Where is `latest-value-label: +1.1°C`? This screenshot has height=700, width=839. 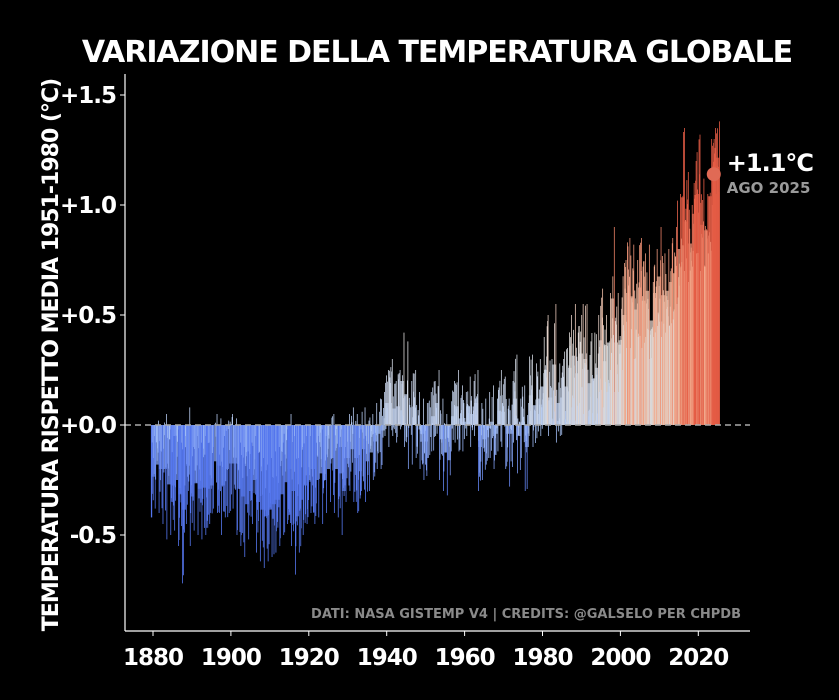 latest-value-label: +1.1°C is located at coordinates (770, 163).